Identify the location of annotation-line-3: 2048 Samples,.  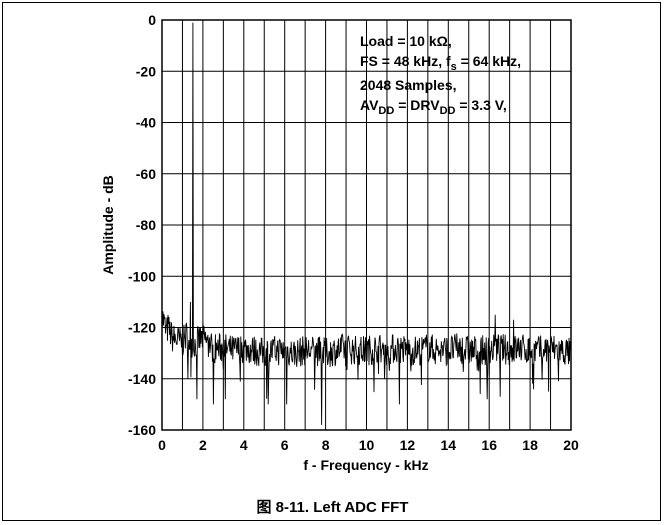
(408, 85).